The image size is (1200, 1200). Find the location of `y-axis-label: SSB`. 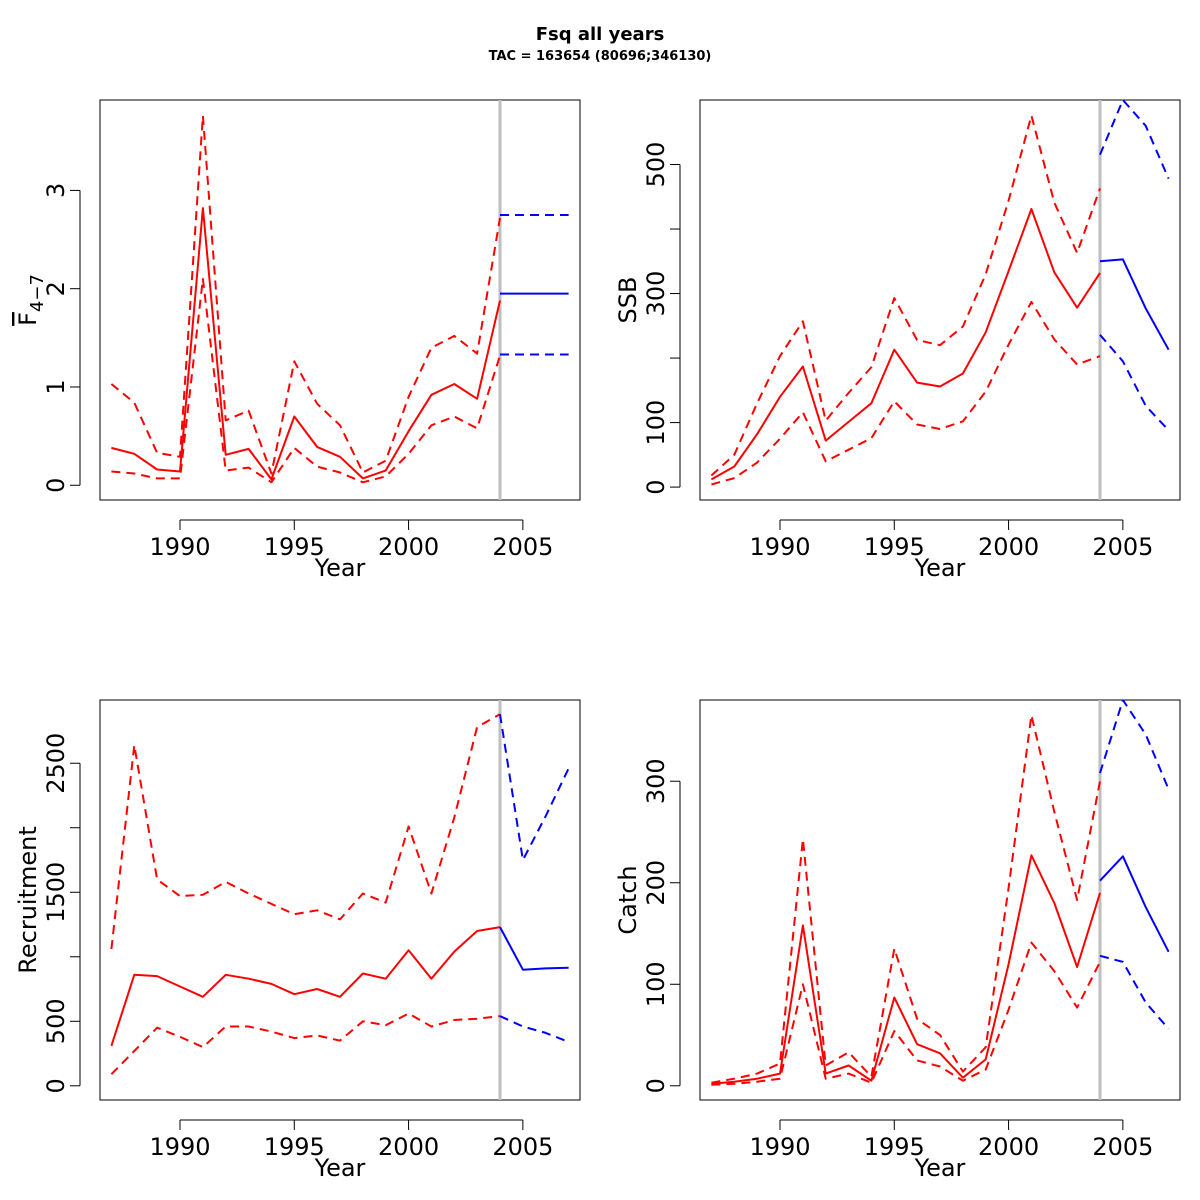

y-axis-label: SSB is located at coordinates (628, 300).